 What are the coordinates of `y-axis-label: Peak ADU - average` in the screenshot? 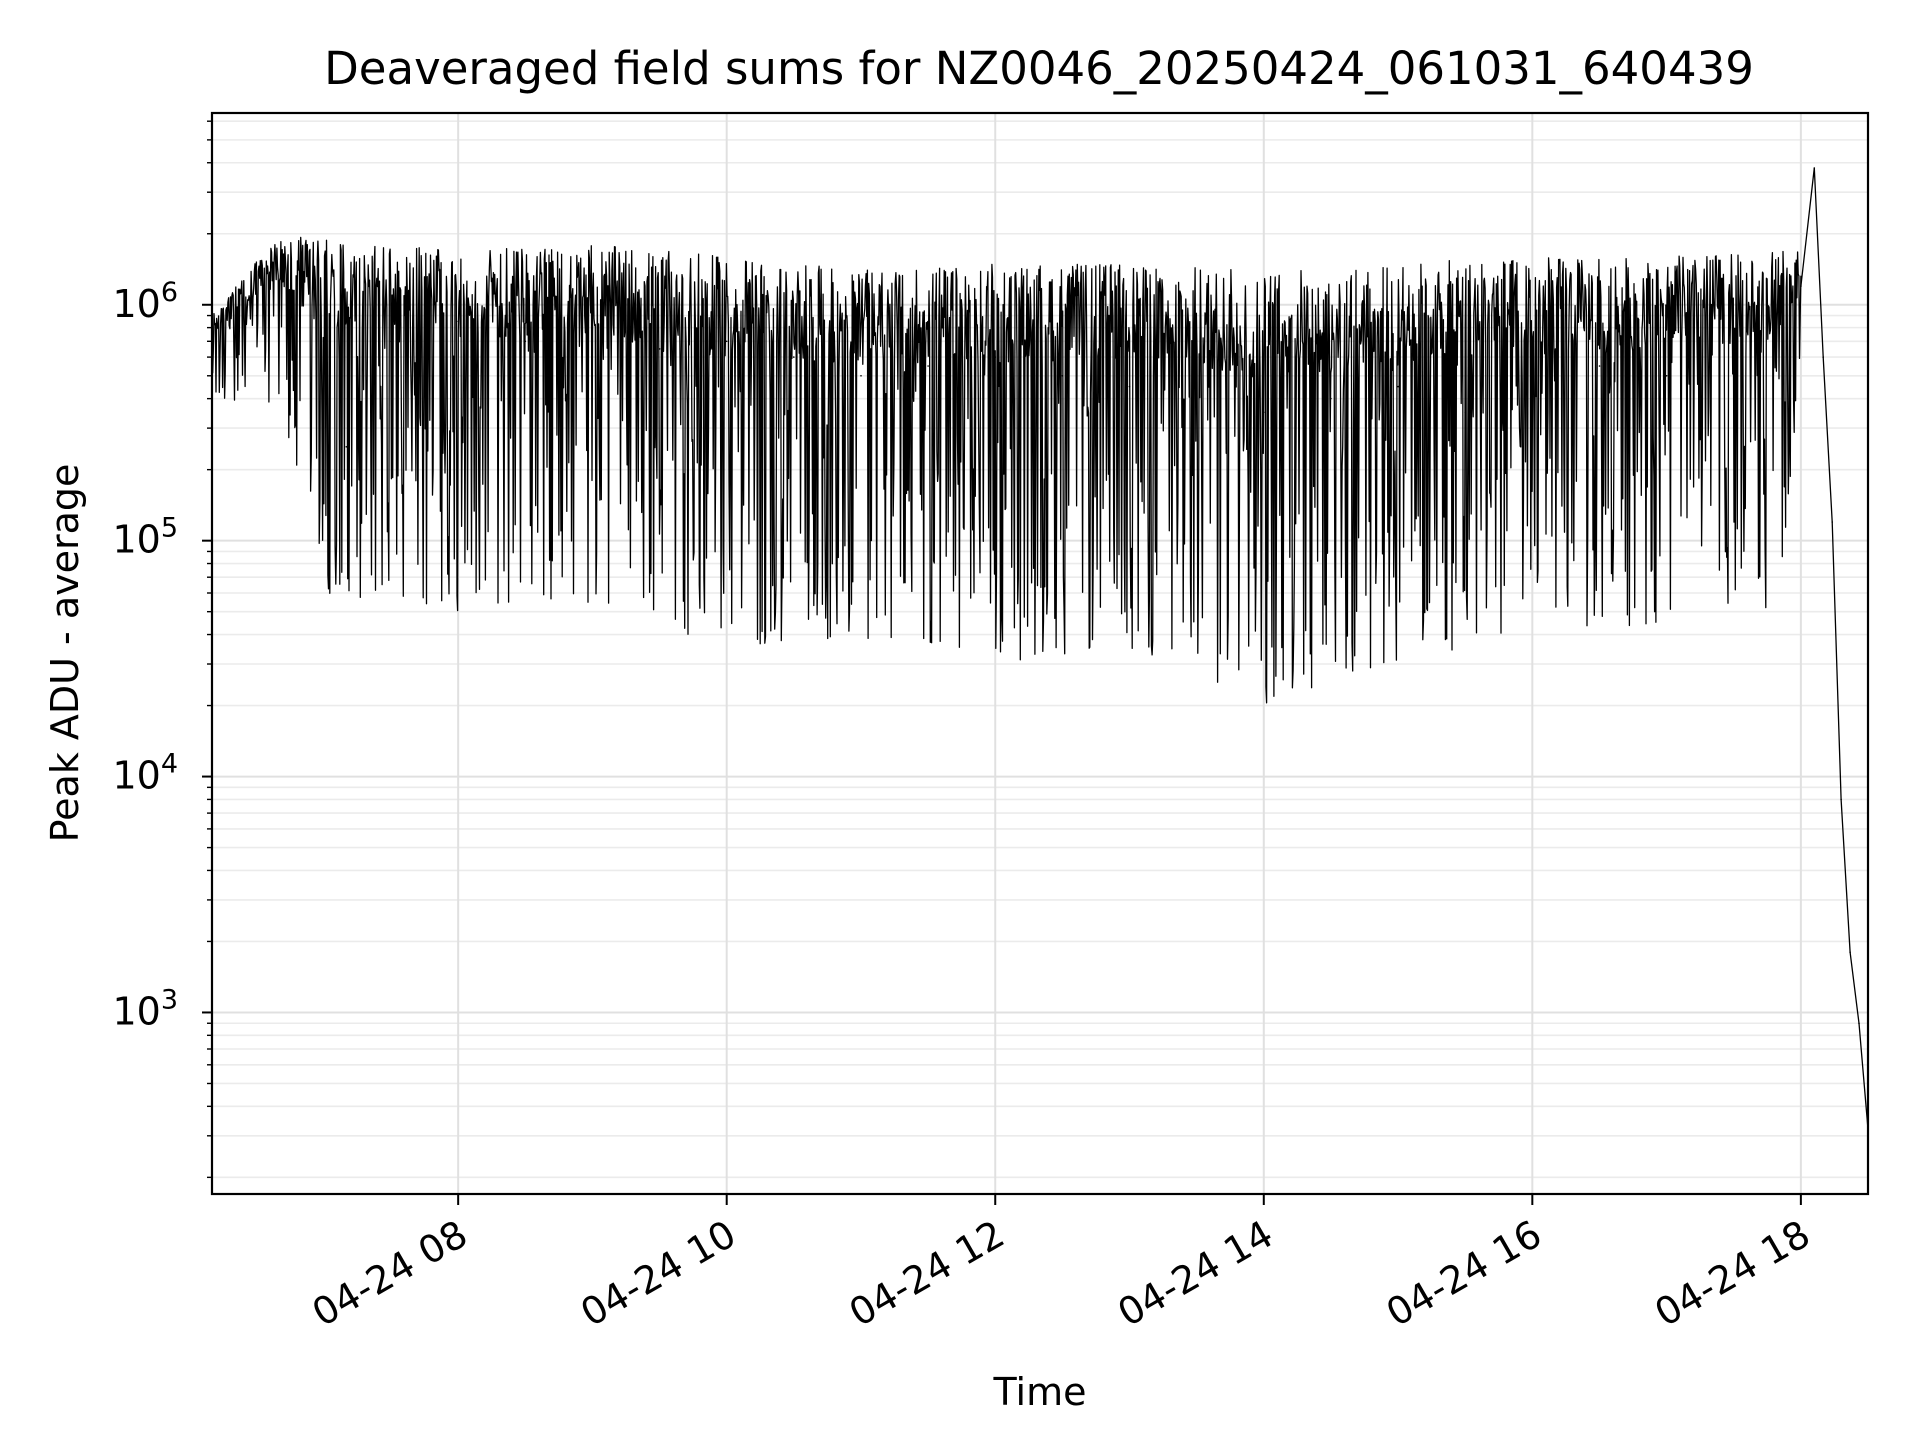 It's located at (65, 653).